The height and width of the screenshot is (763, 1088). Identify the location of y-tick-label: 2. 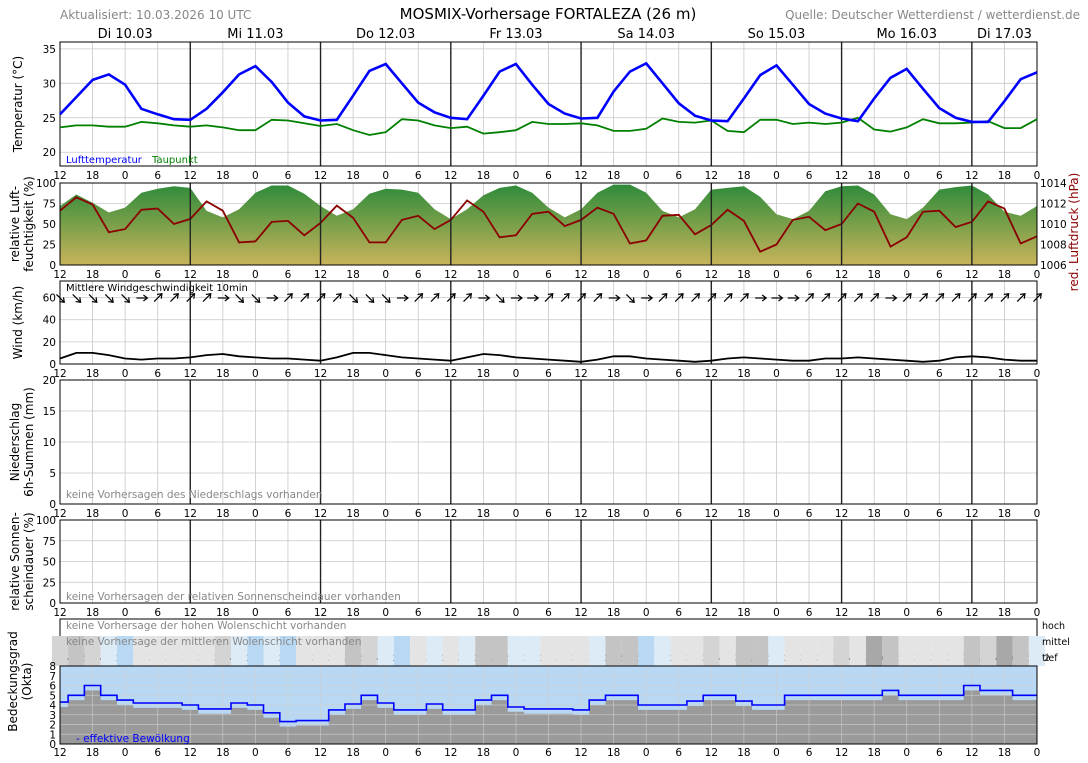
(52, 726).